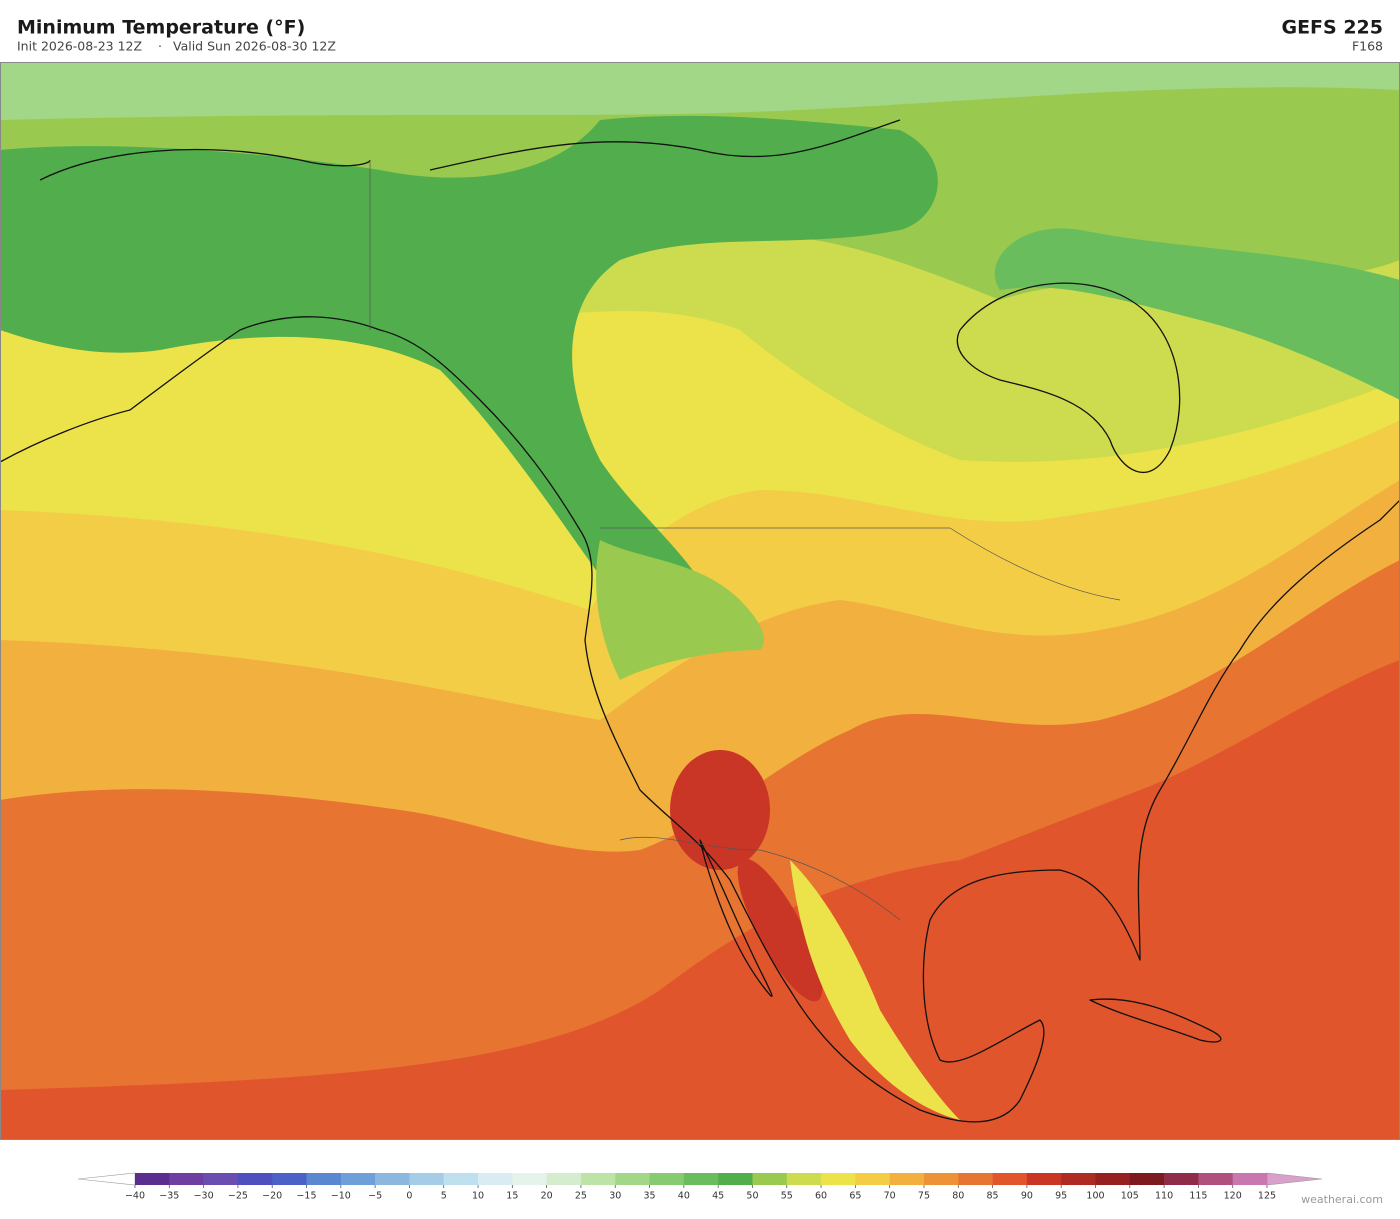  I want to click on colorbar-tick-label: 20, so click(547, 1196).